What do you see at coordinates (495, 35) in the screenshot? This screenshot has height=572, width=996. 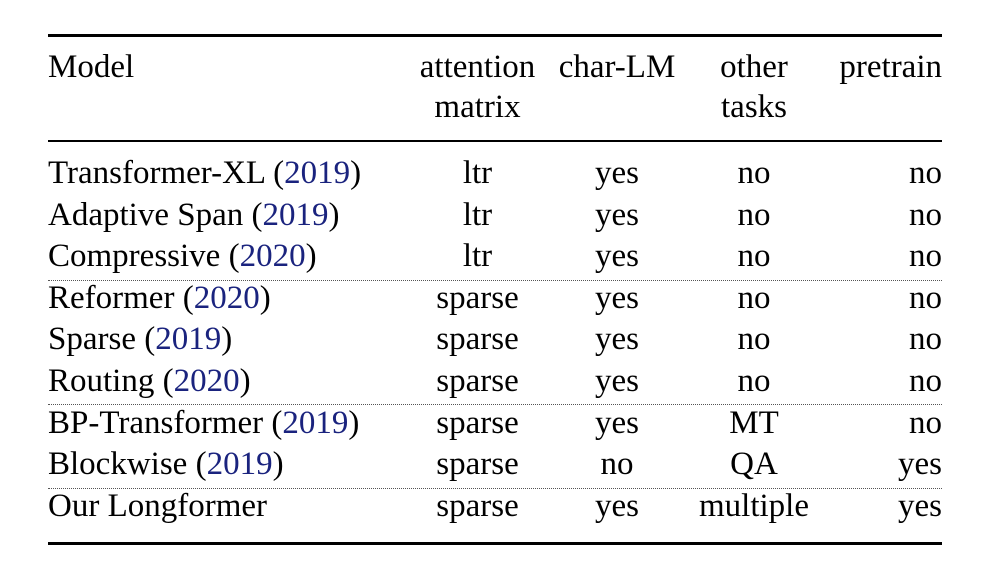 I see `table-top-rule` at bounding box center [495, 35].